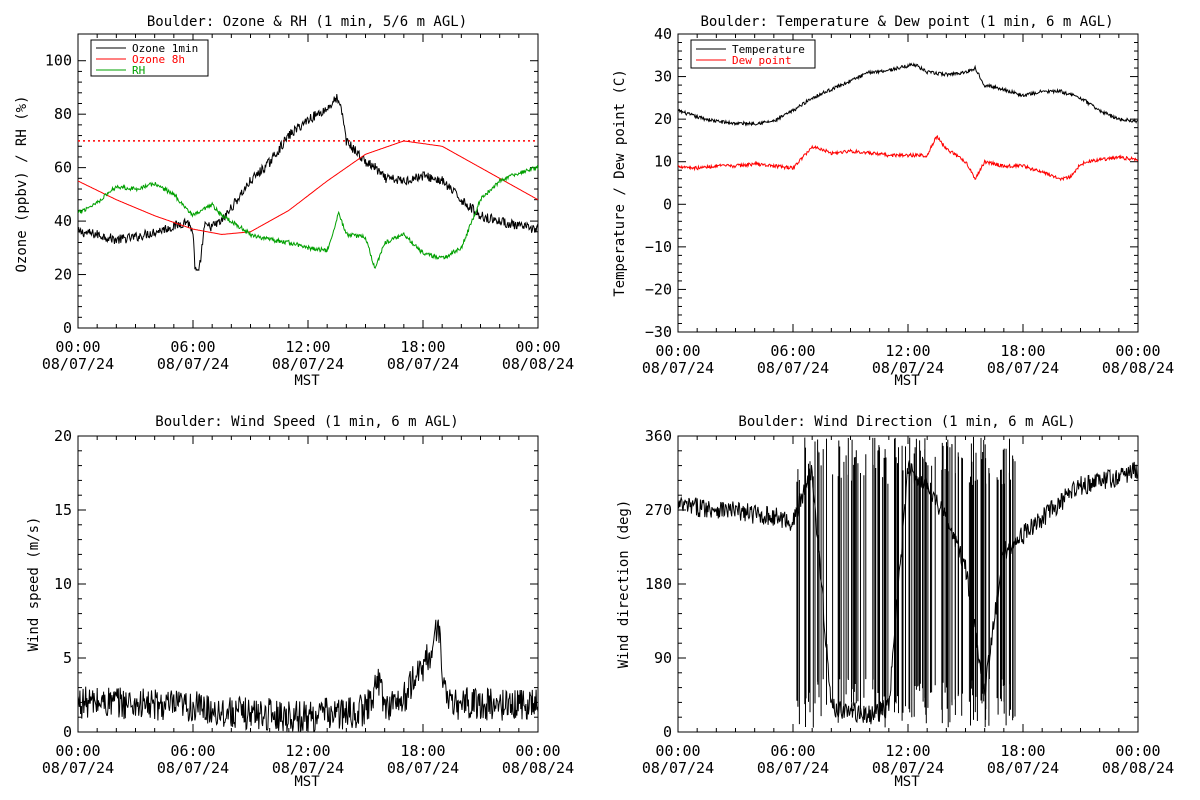 Image resolution: width=1200 pixels, height=800 pixels. I want to click on y-tick-label: 360, so click(658, 436).